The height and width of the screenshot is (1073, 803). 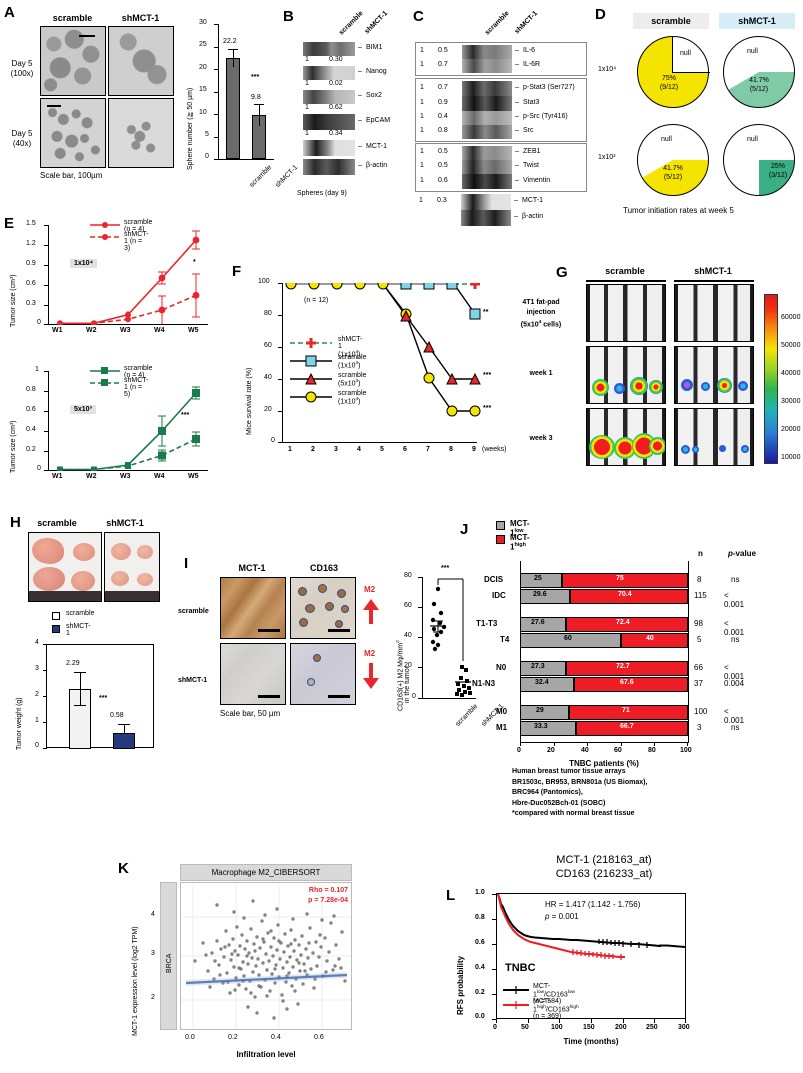 What do you see at coordinates (525, 1027) in the screenshot?
I see `panel-l-xtick: 50` at bounding box center [525, 1027].